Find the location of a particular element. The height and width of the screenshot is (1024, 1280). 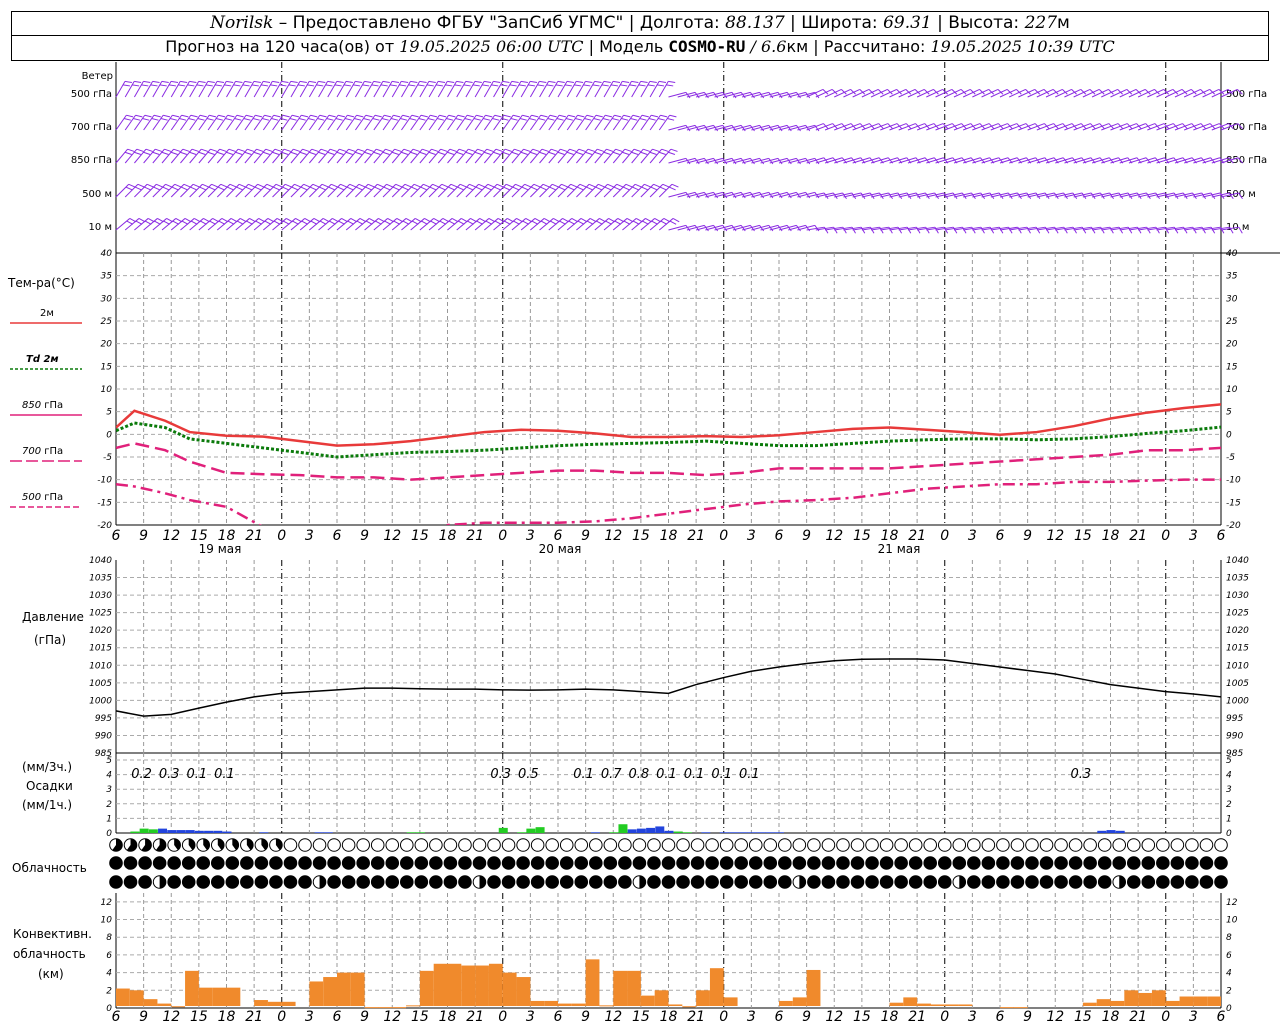

temp-tick-right: -15 is located at coordinates (1233, 503).